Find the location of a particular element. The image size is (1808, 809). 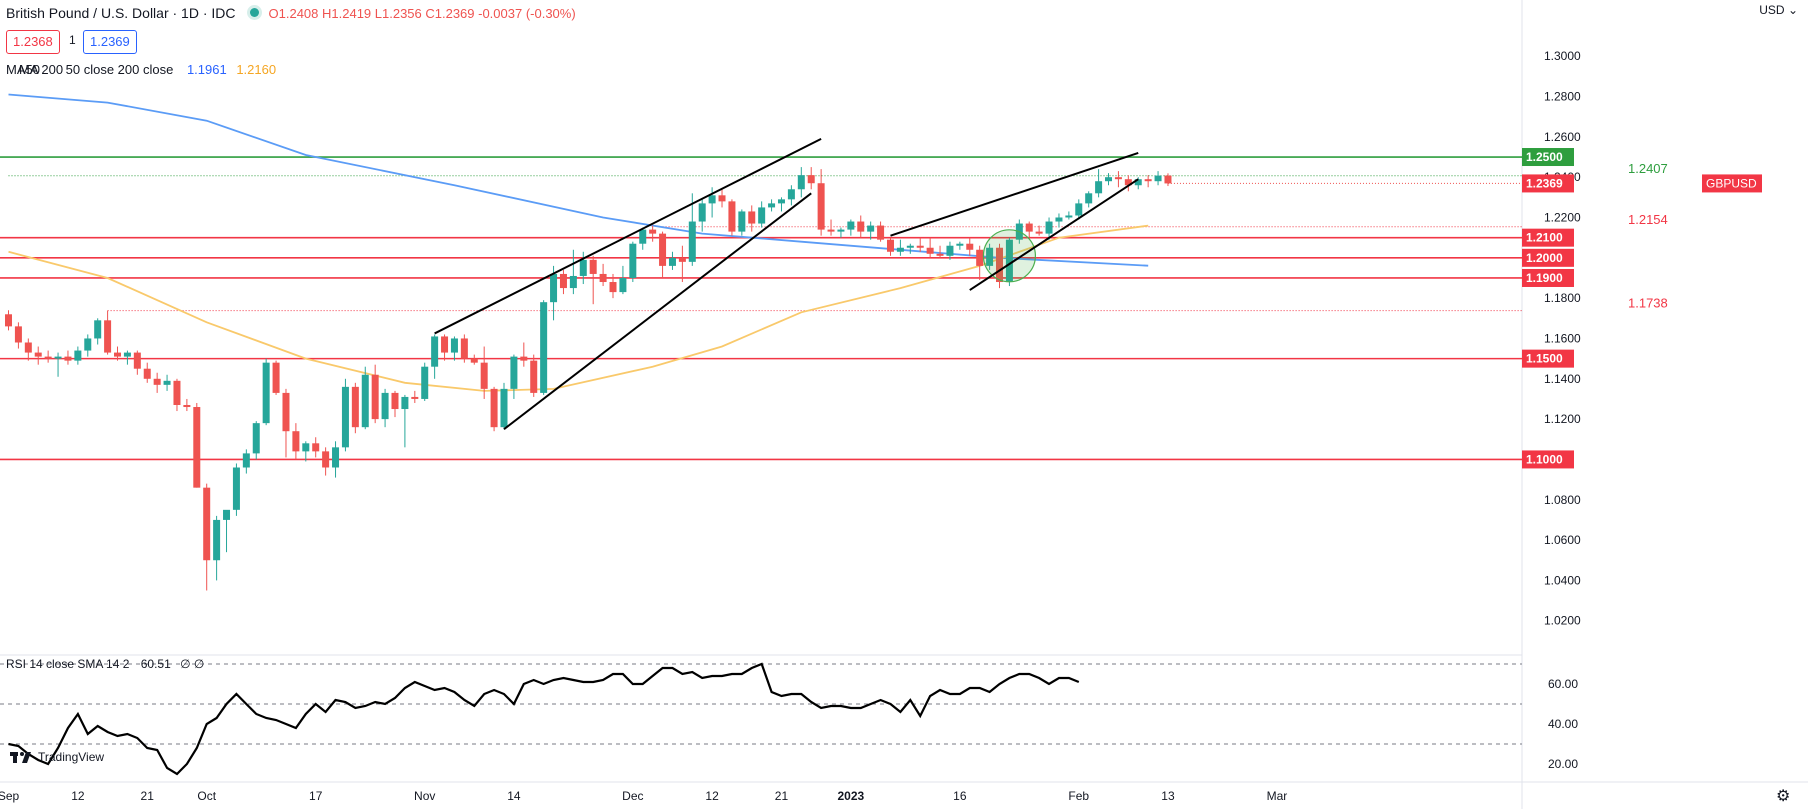

ma50-value: 1.1961 is located at coordinates (206, 69).